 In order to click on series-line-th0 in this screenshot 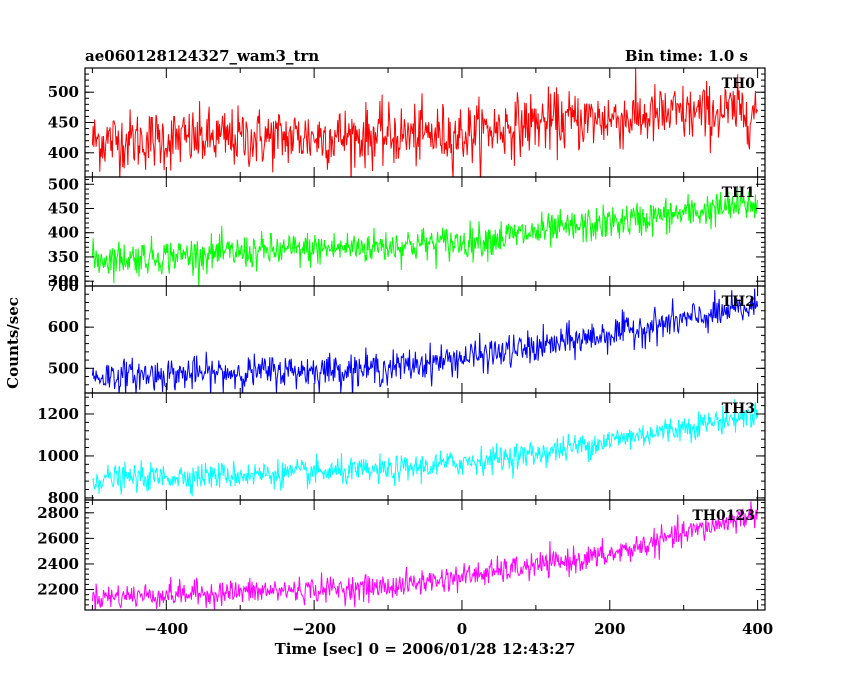, I will do `click(425, 122)`.